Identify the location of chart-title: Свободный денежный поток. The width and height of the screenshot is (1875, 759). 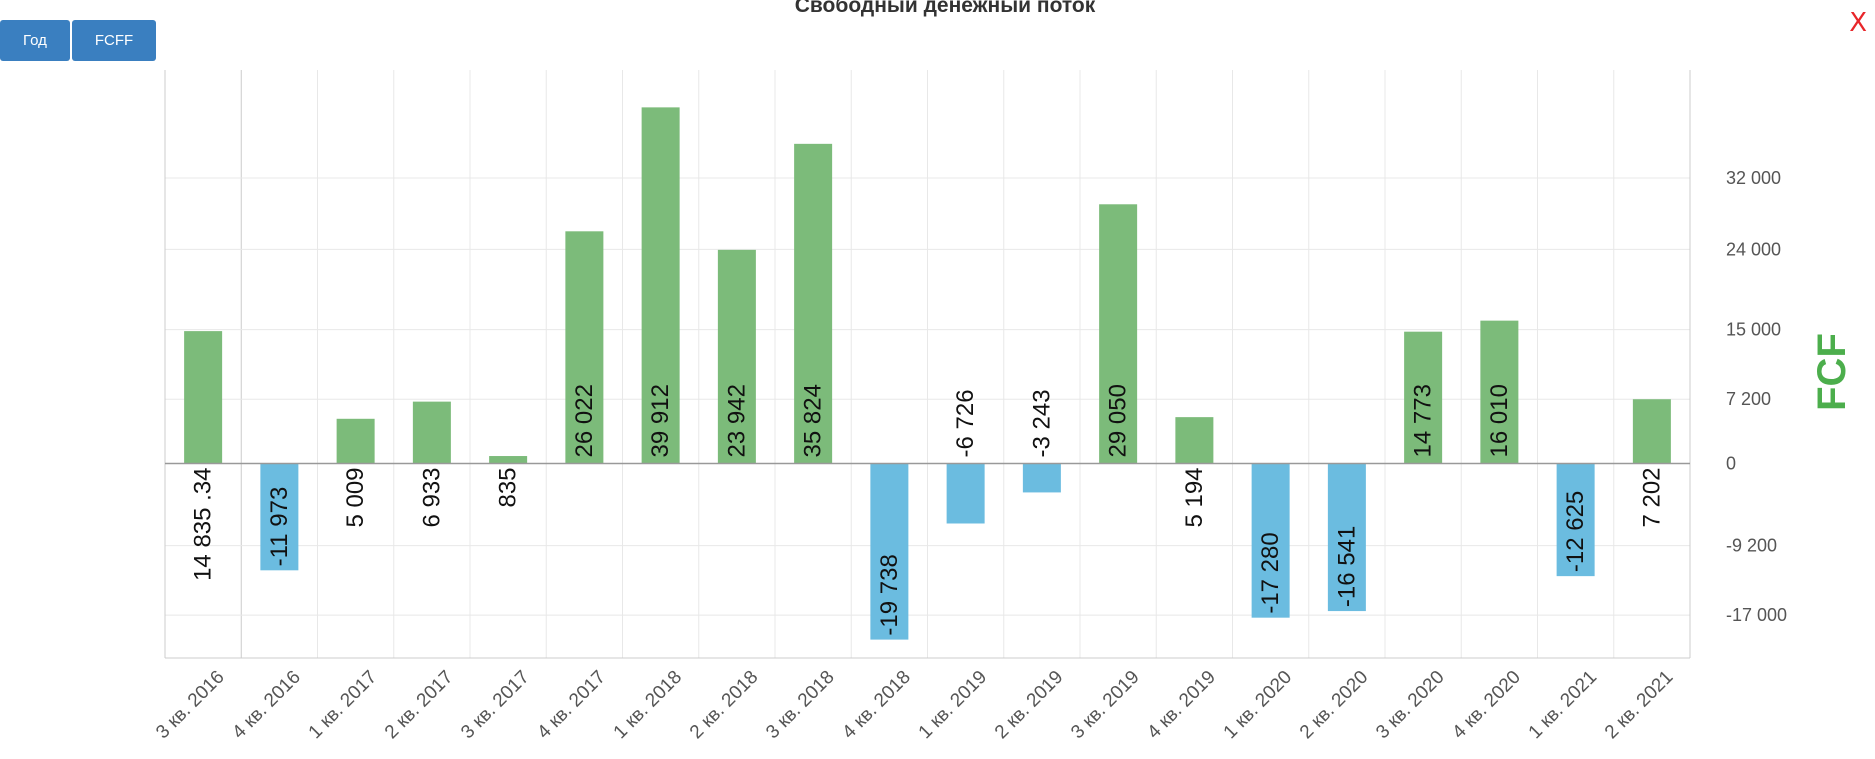
(945, 8).